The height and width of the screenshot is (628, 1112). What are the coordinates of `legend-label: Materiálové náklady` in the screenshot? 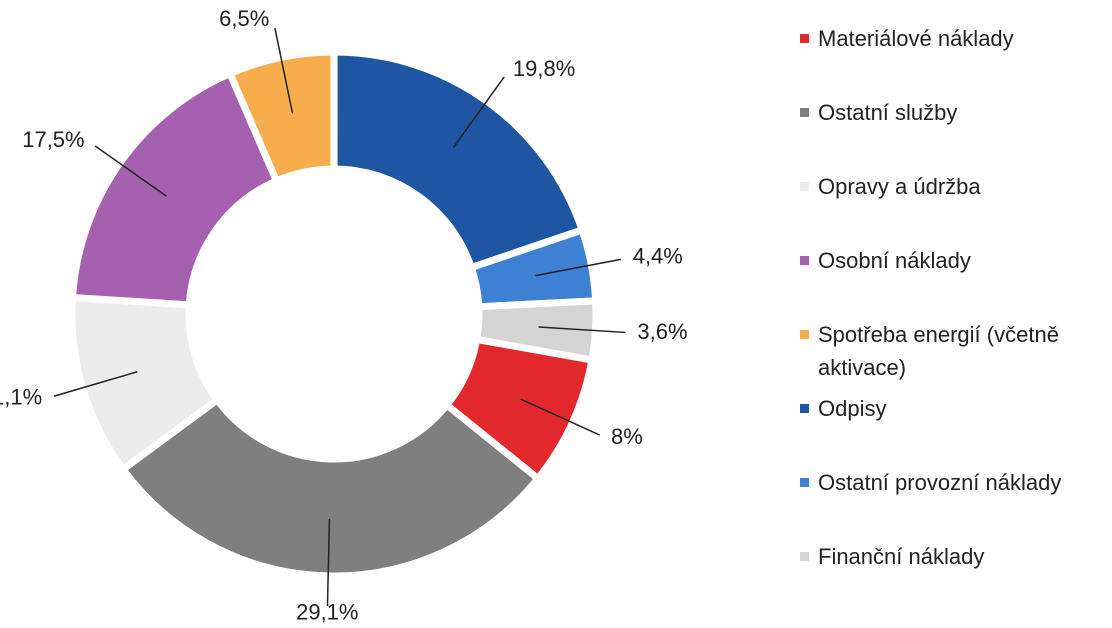 It's located at (916, 38).